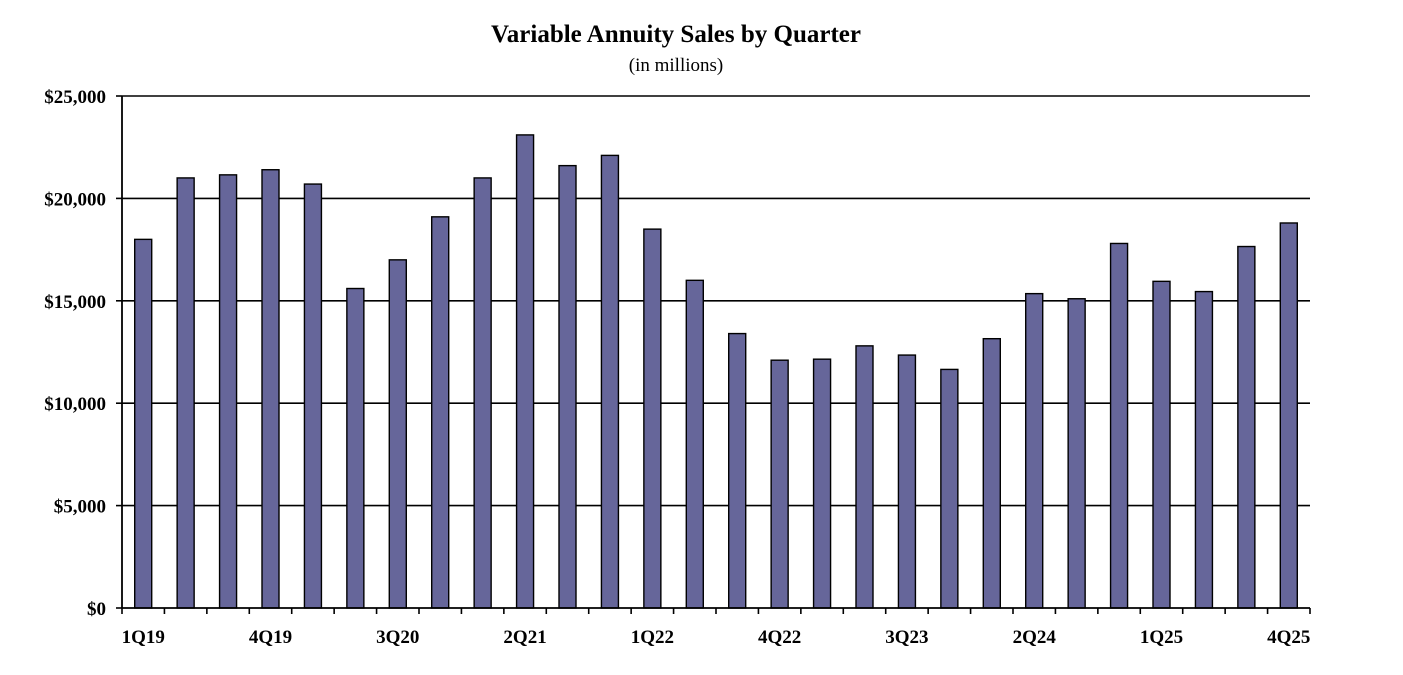 The width and height of the screenshot is (1403, 675). Describe the element at coordinates (676, 65) in the screenshot. I see `chart-subtitle: (in millions)` at that location.